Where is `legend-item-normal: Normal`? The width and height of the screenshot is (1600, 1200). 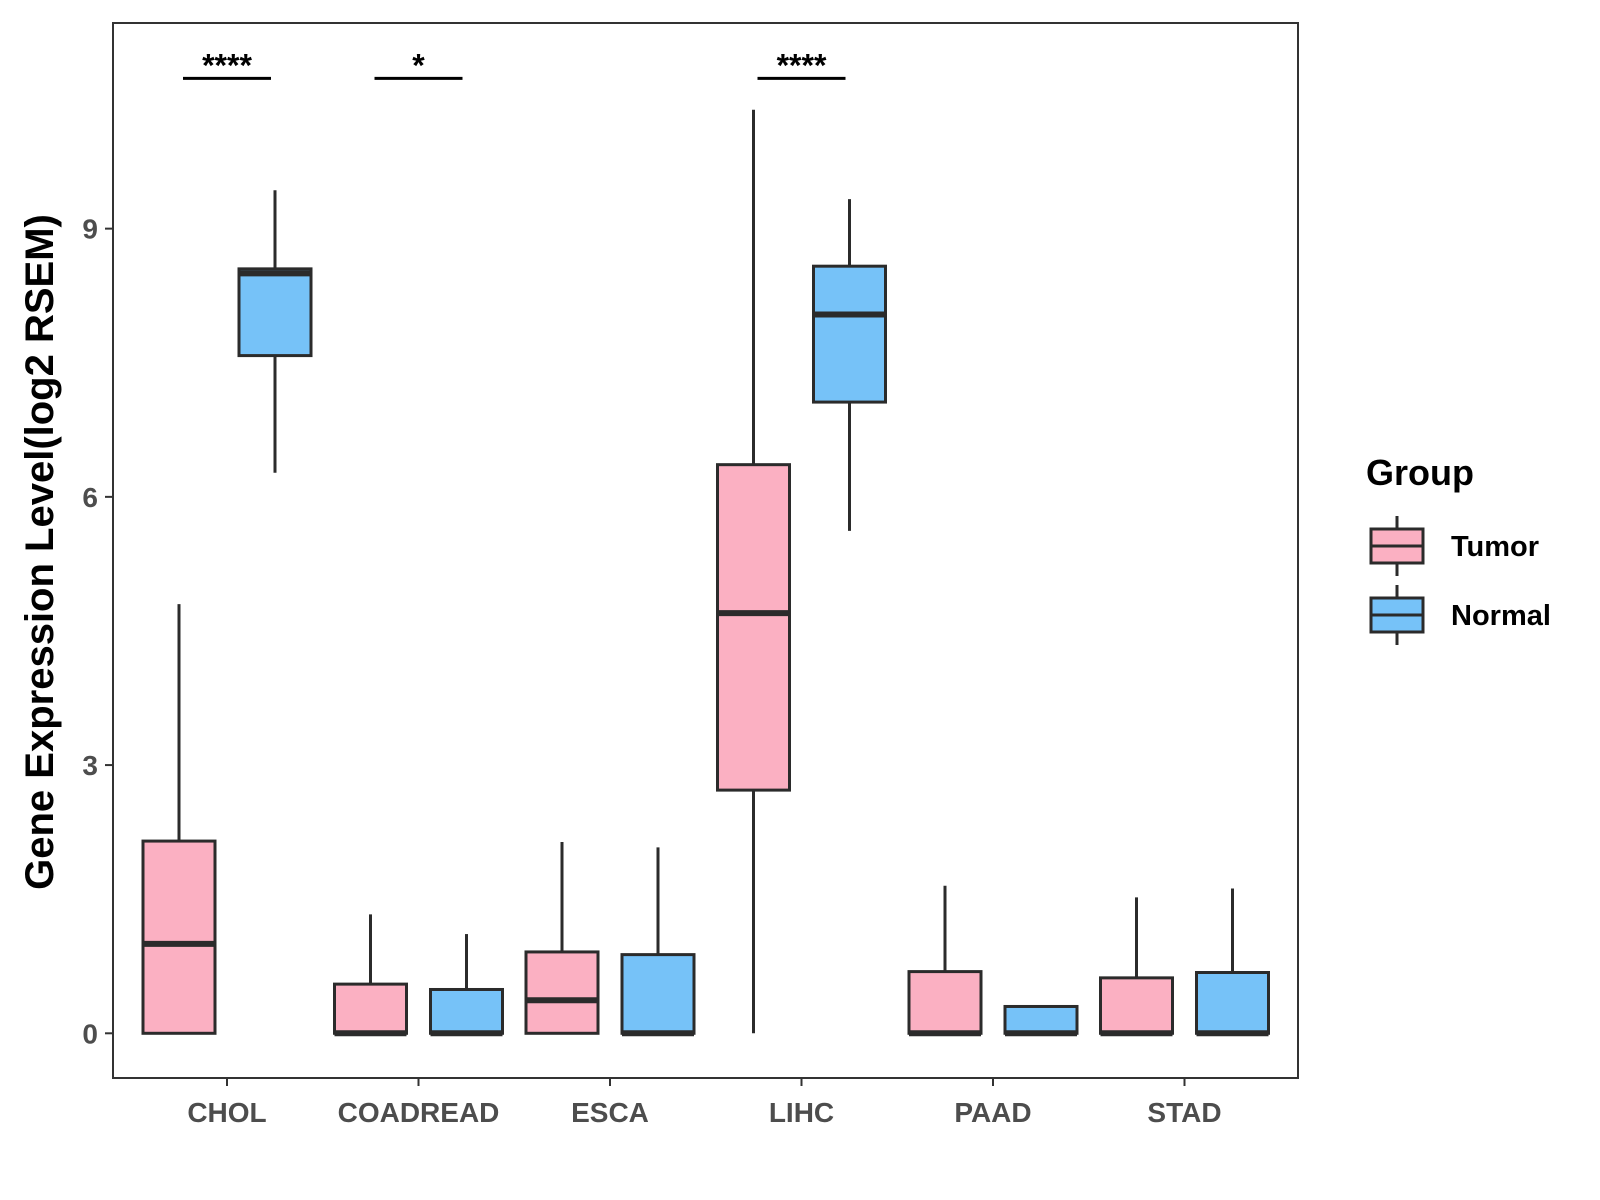 legend-item-normal: Normal is located at coordinates (1460, 615).